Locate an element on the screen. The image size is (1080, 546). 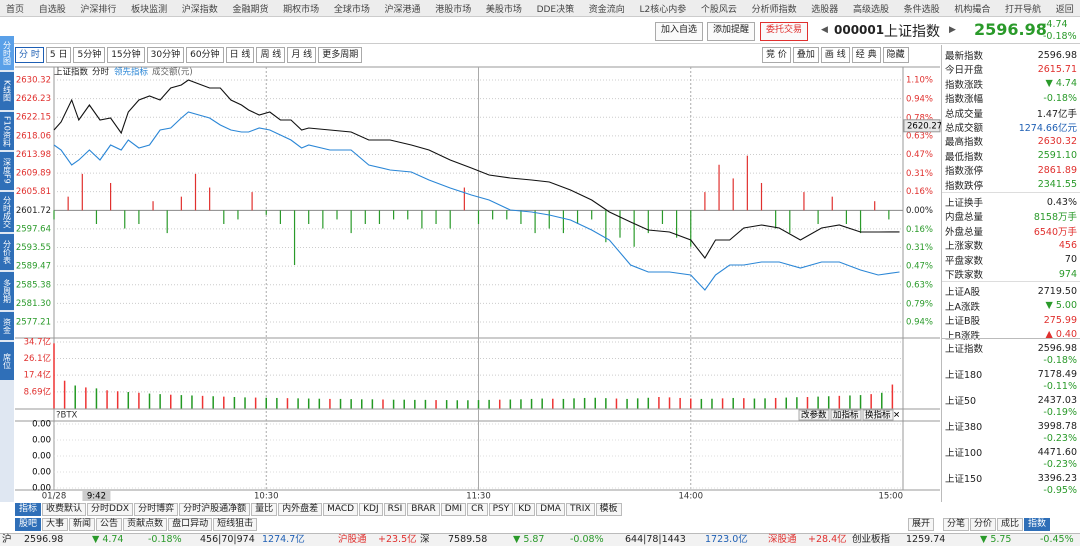
indicator-button: 加指标 is located at coordinates (846, 415).